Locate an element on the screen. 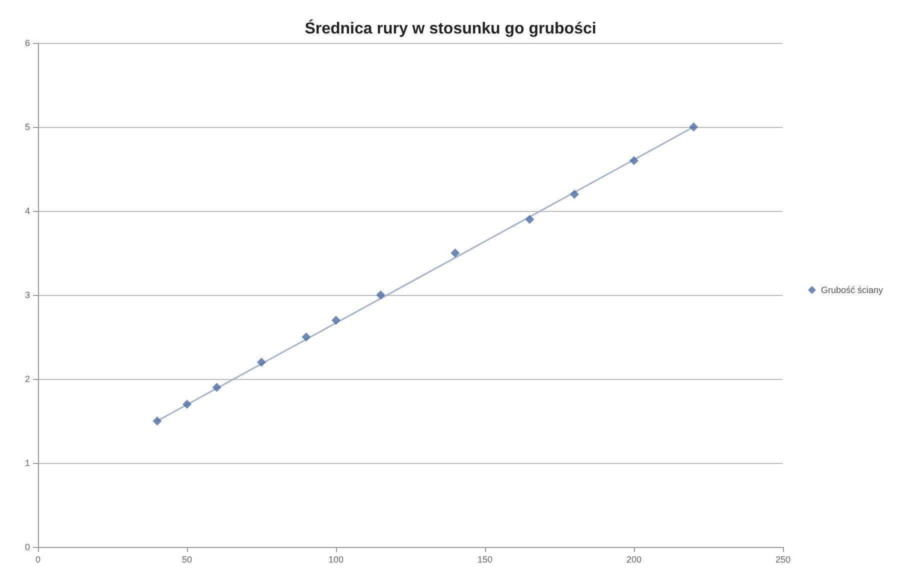 Image resolution: width=901 pixels, height=580 pixels. y-tick-label: 4 is located at coordinates (27, 211).